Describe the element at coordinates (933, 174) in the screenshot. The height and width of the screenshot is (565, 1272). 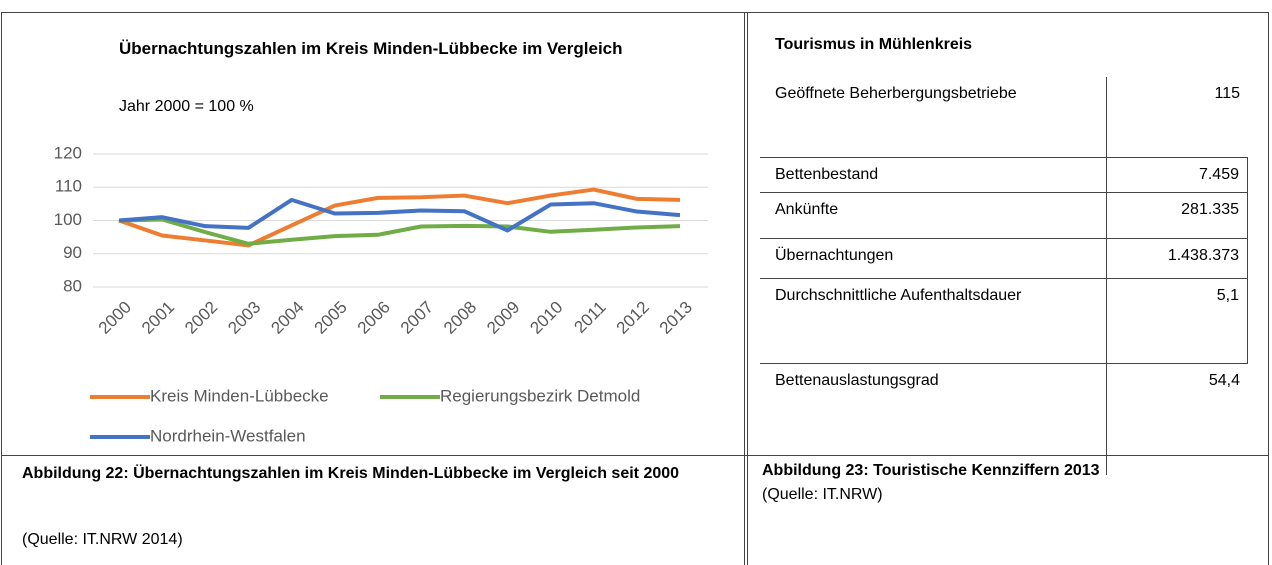
I see `table-cell: Bettenbestand` at that location.